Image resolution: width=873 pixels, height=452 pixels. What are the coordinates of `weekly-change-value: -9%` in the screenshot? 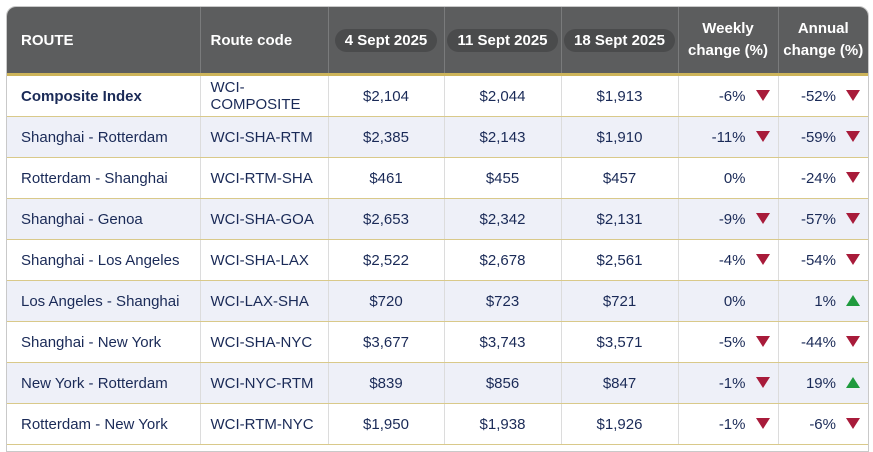 It's located at (732, 219).